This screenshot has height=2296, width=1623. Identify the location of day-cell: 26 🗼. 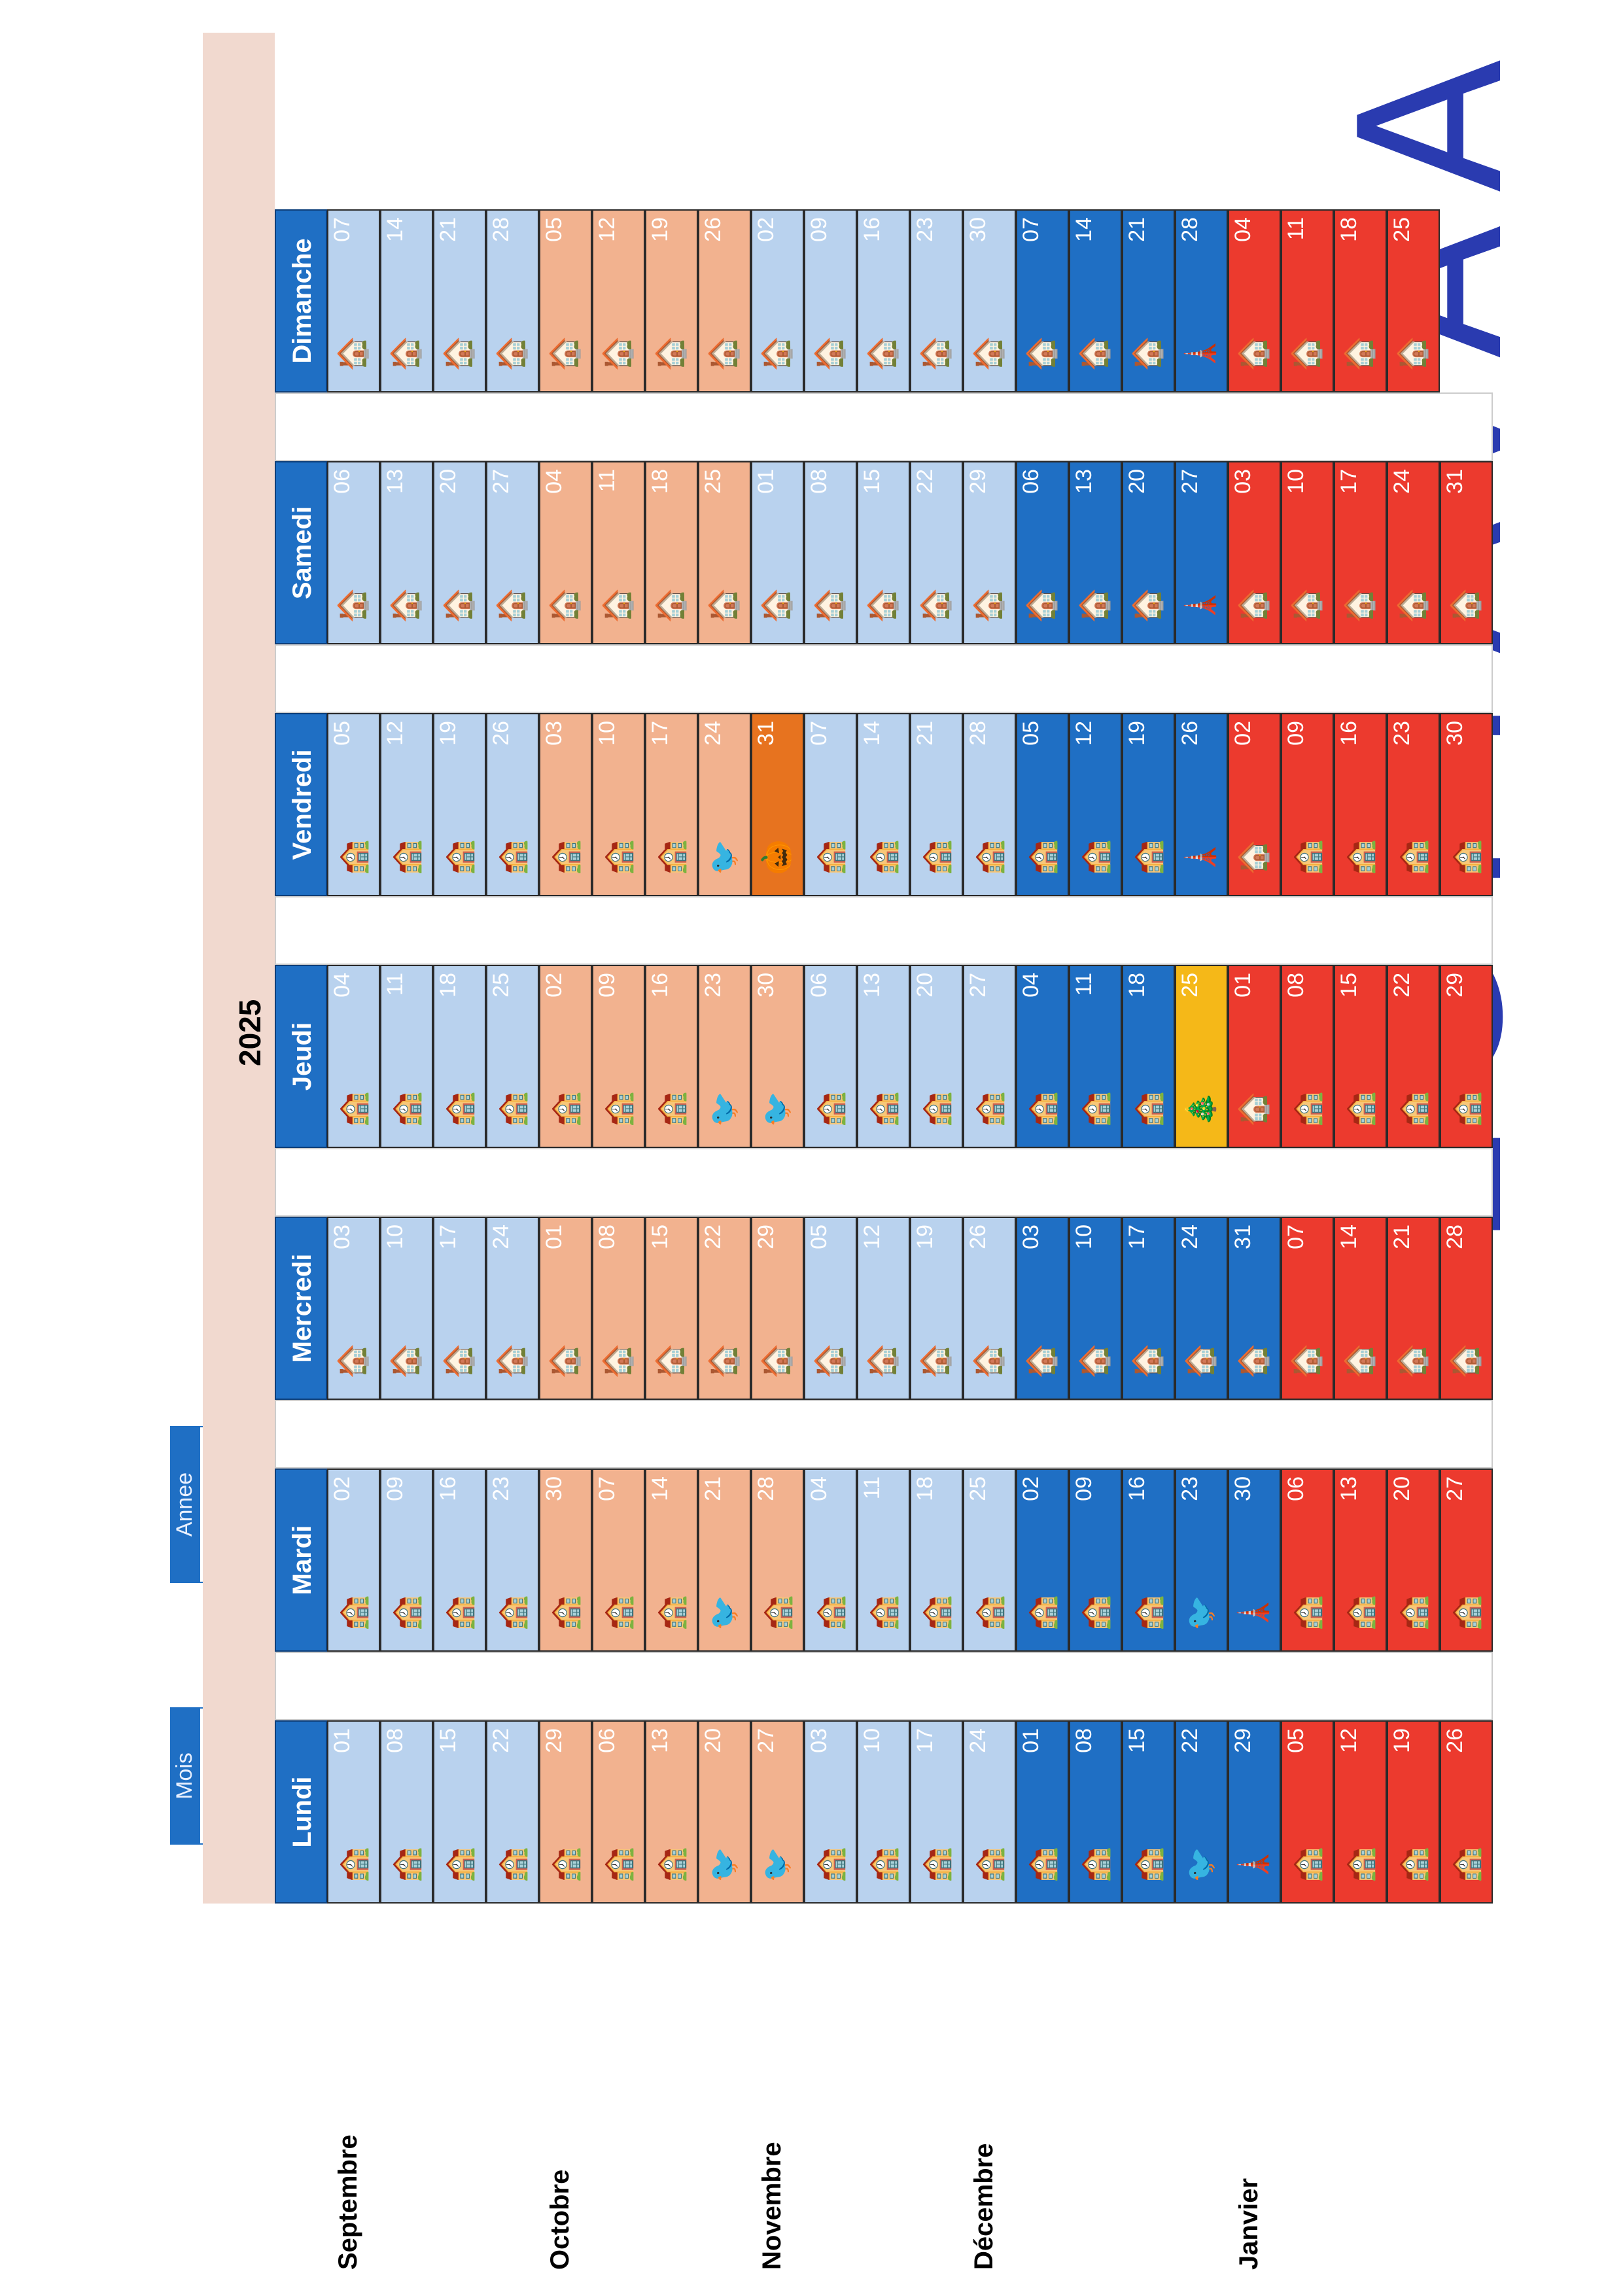
(1201, 804).